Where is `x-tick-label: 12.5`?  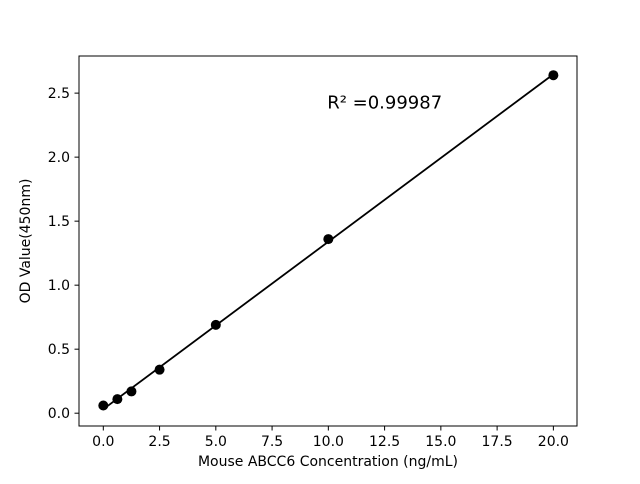
x-tick-label: 12.5 is located at coordinates (384, 442).